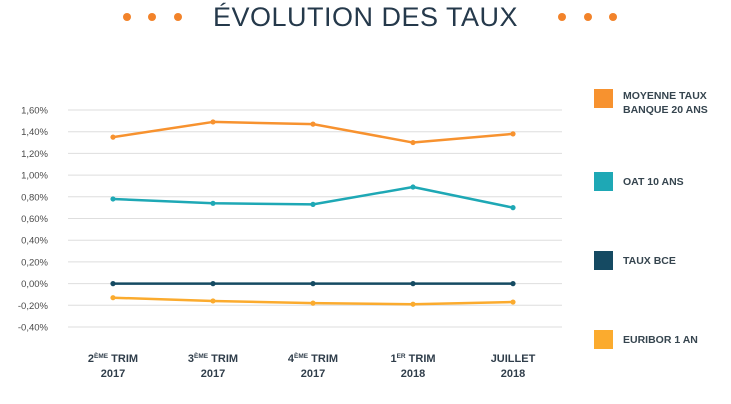  Describe the element at coordinates (34, 219) in the screenshot. I see `y-tick-label: 0,60%` at that location.